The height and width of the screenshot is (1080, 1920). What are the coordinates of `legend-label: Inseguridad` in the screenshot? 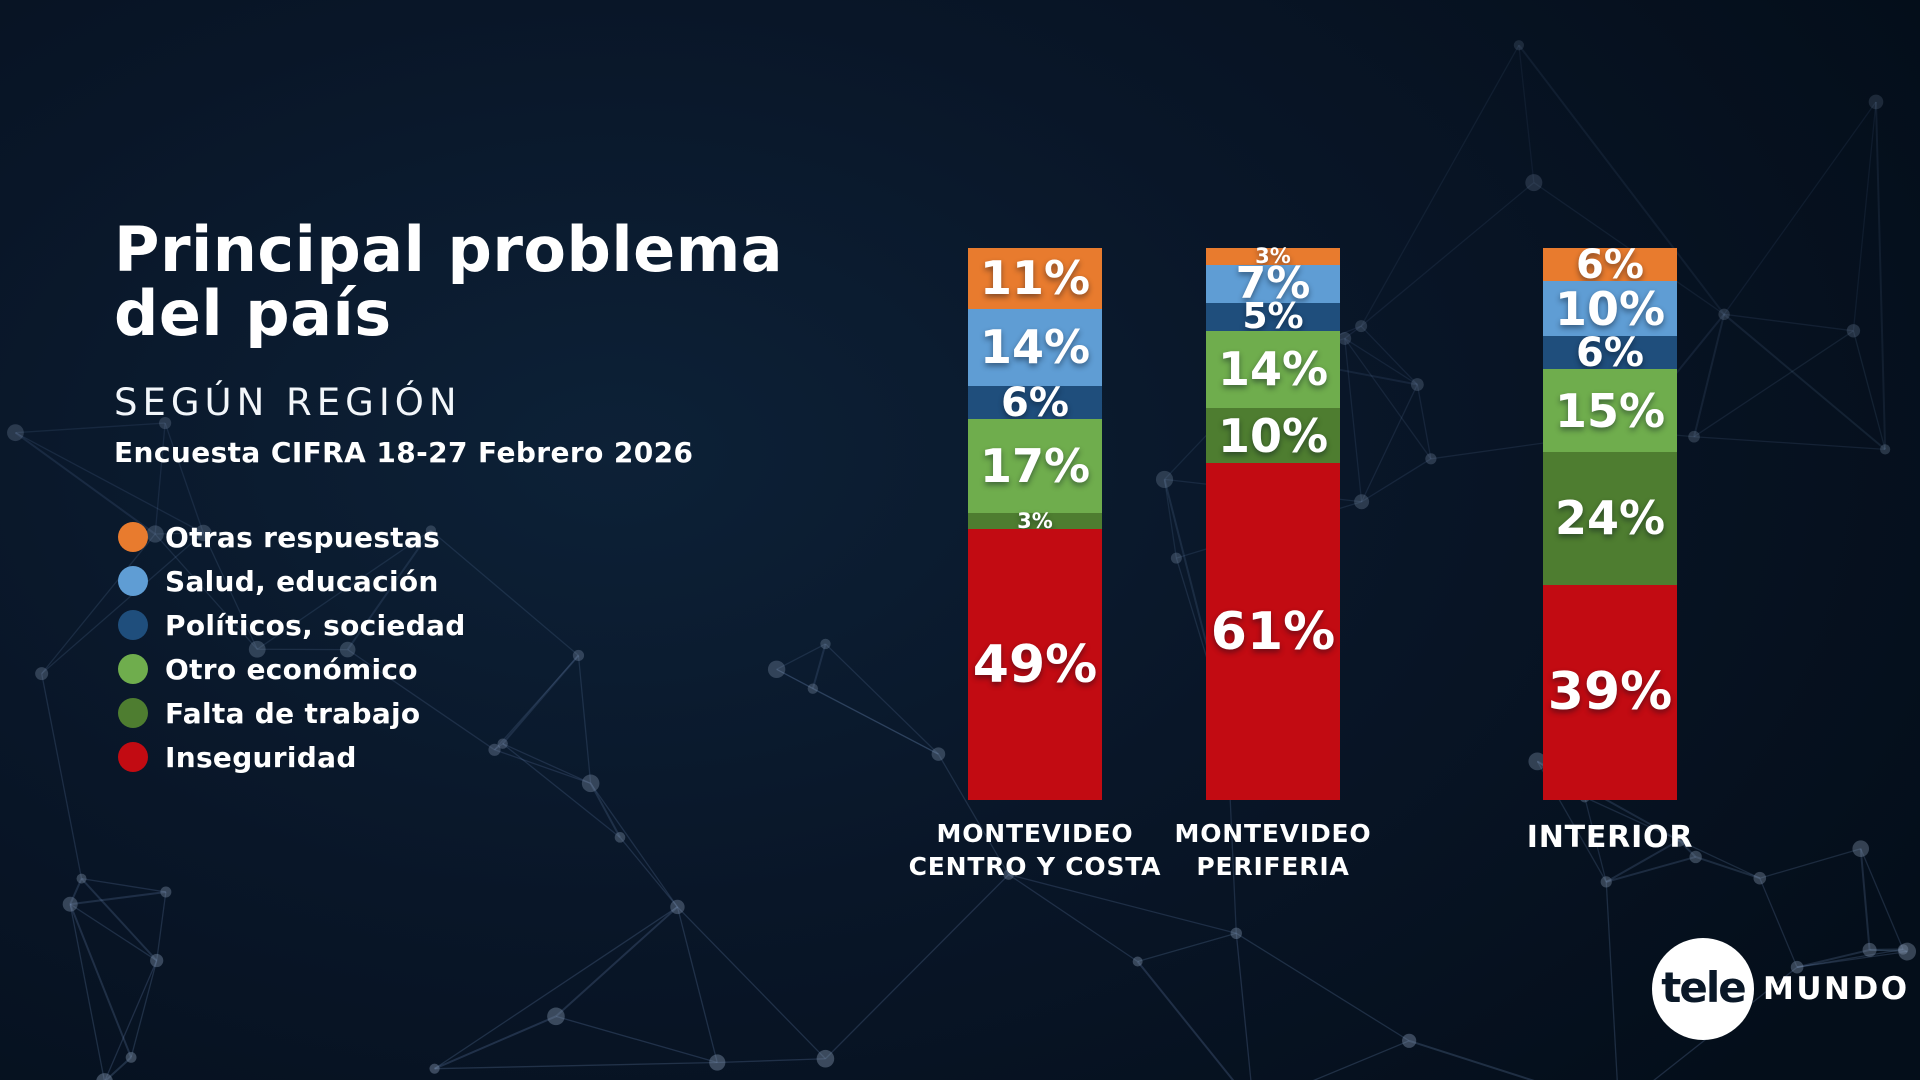 It's located at (261, 757).